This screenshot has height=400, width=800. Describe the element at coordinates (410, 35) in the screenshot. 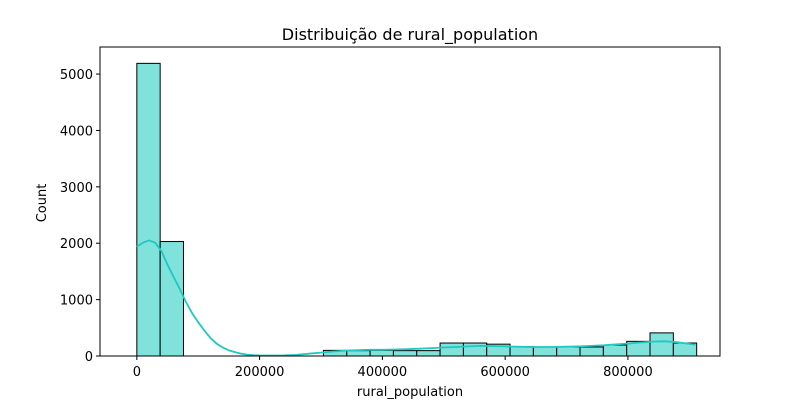

I see `chart-title: Distribuição de rural_population` at that location.